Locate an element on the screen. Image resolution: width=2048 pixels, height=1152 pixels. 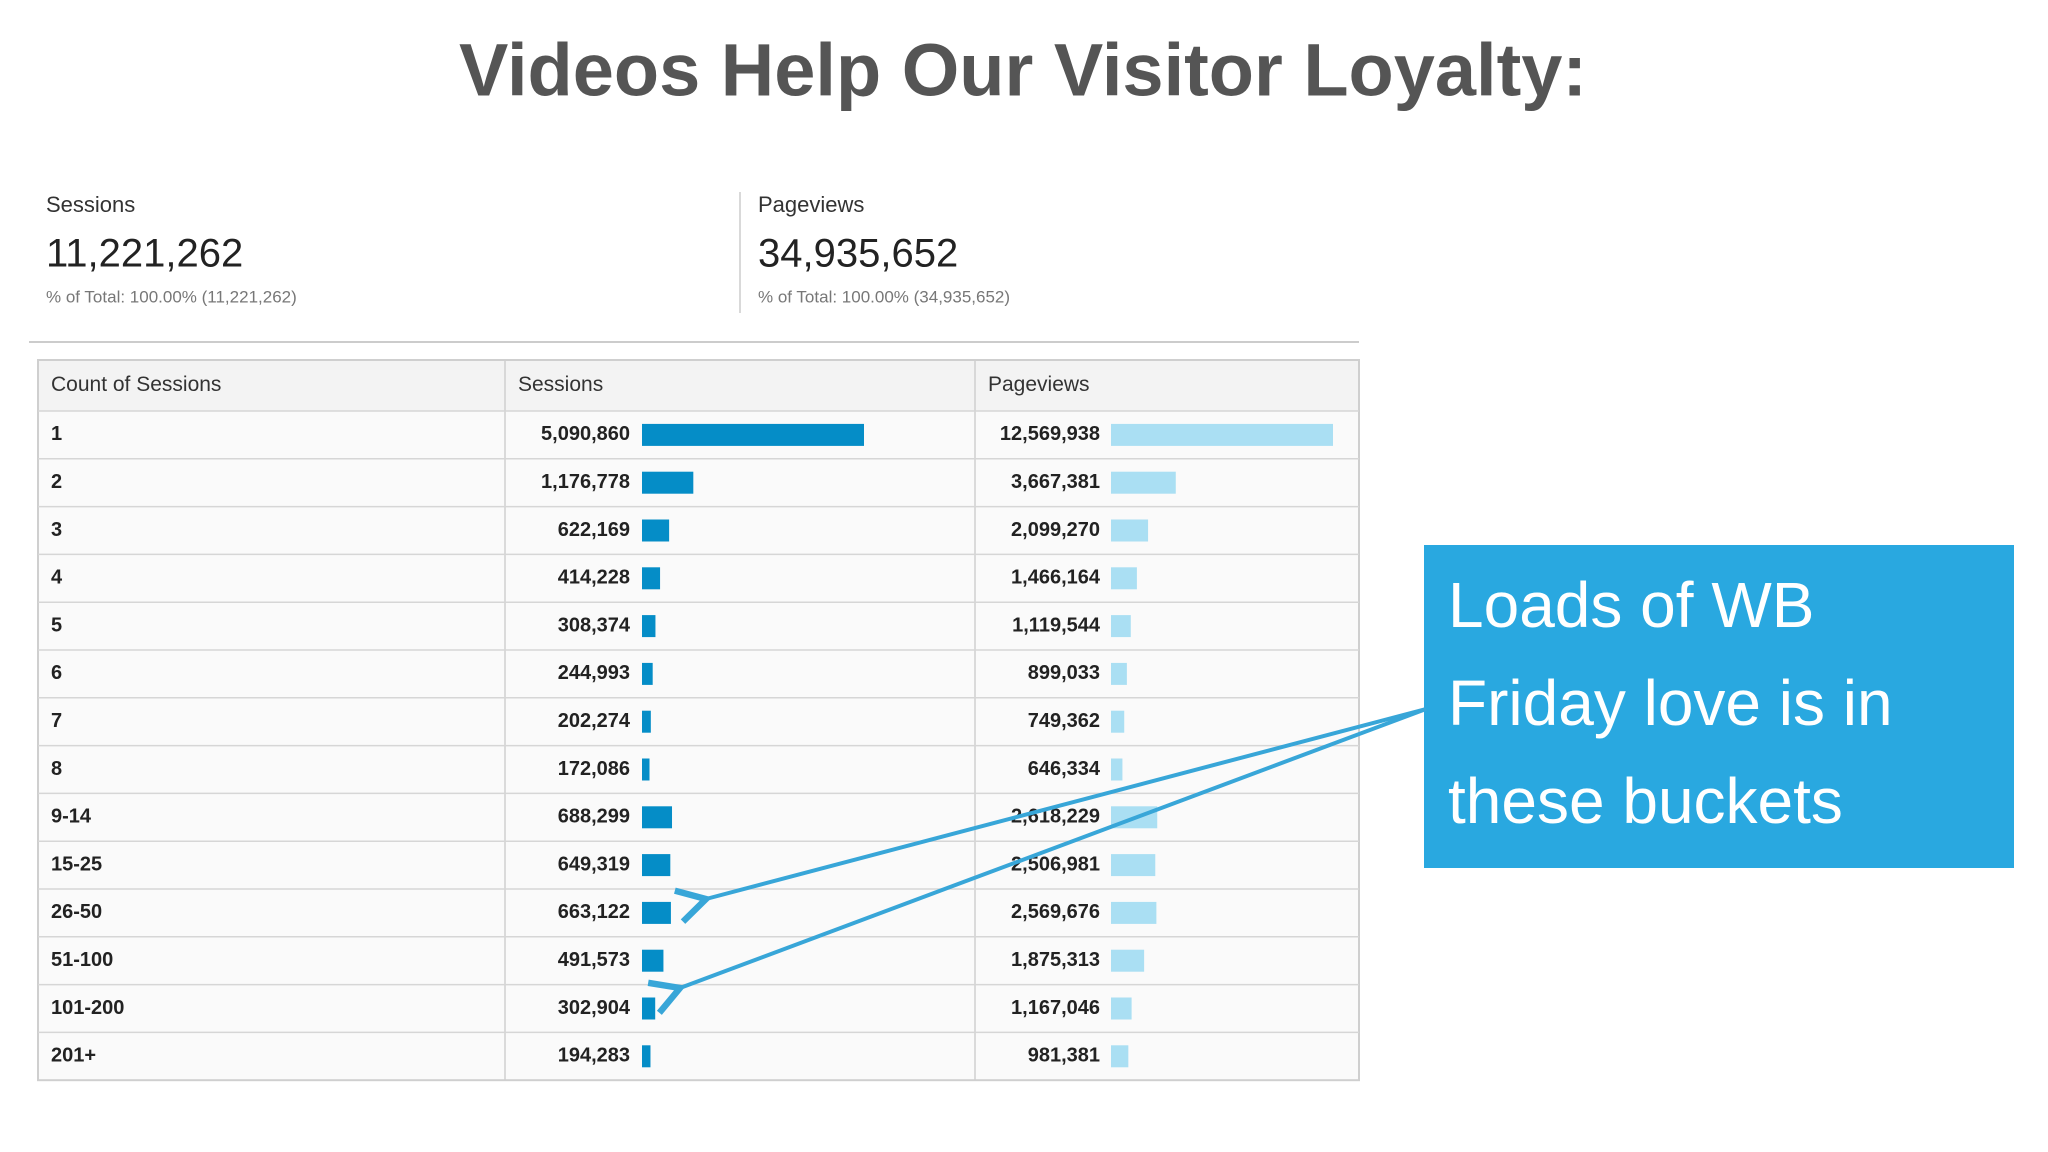
metric-label: Pageviews is located at coordinates (811, 204).